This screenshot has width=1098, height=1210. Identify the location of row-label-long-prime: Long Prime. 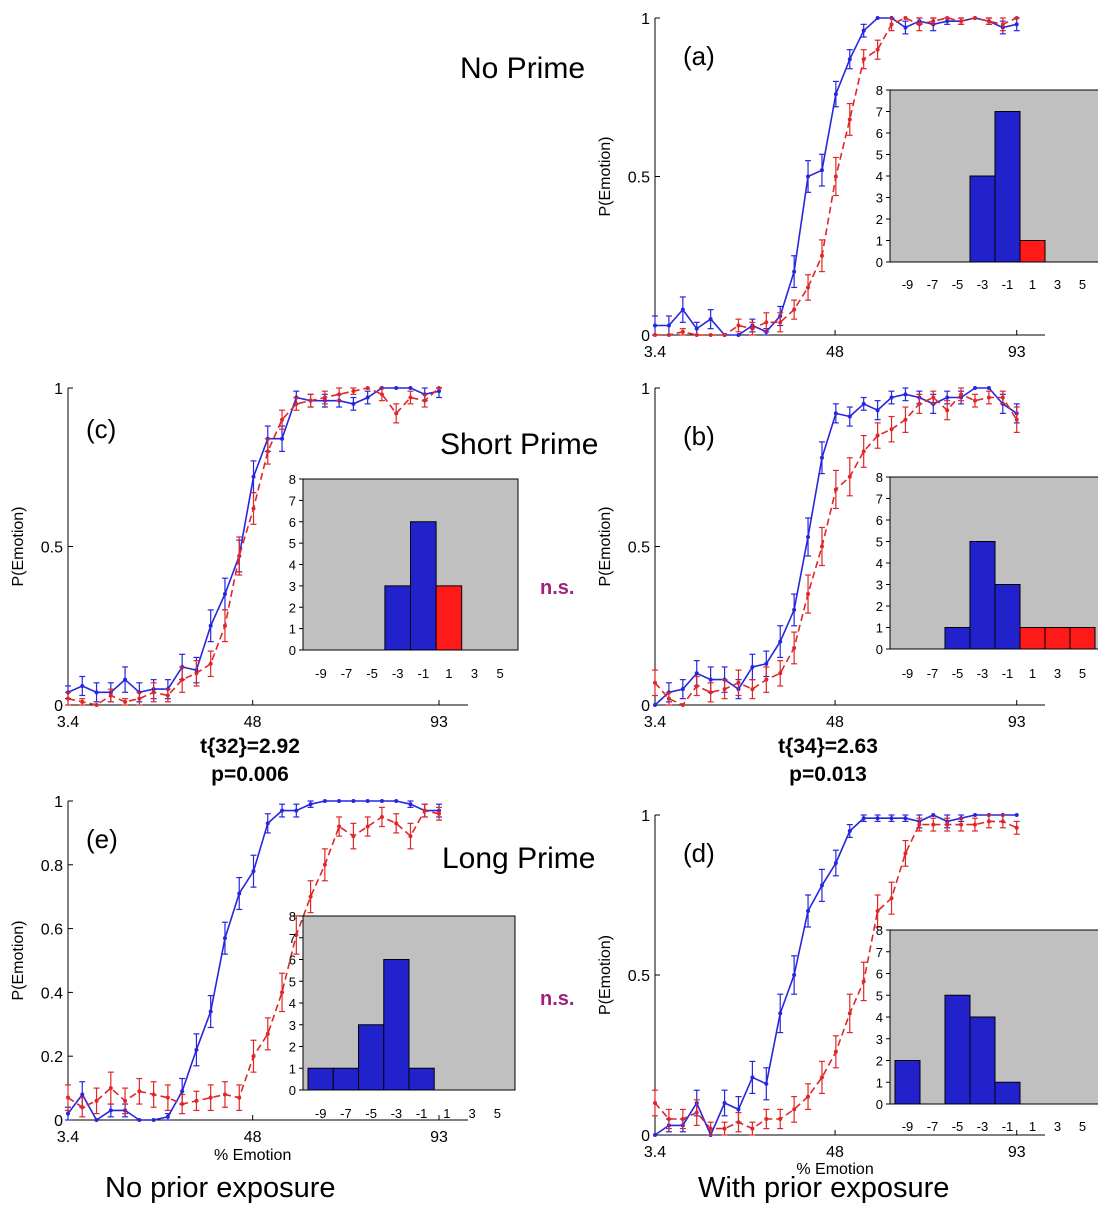
(519, 858).